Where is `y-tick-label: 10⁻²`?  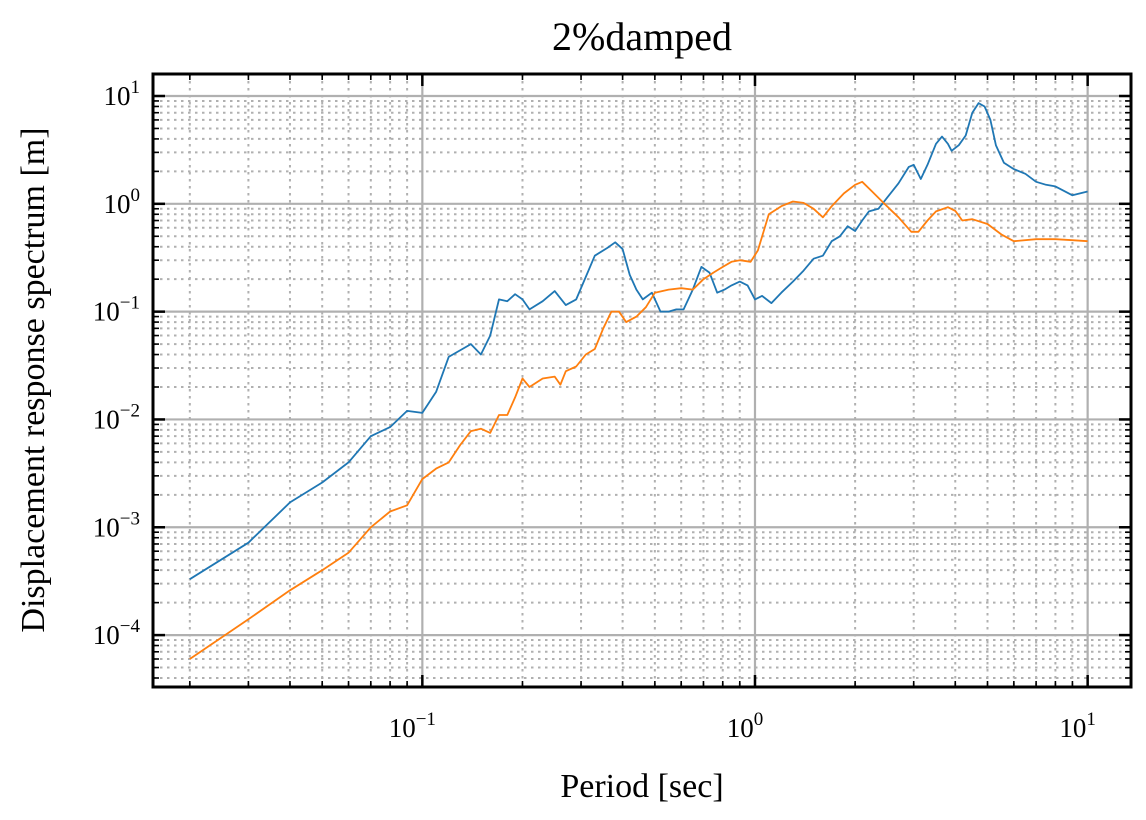
y-tick-label: 10⁻² is located at coordinates (116, 417).